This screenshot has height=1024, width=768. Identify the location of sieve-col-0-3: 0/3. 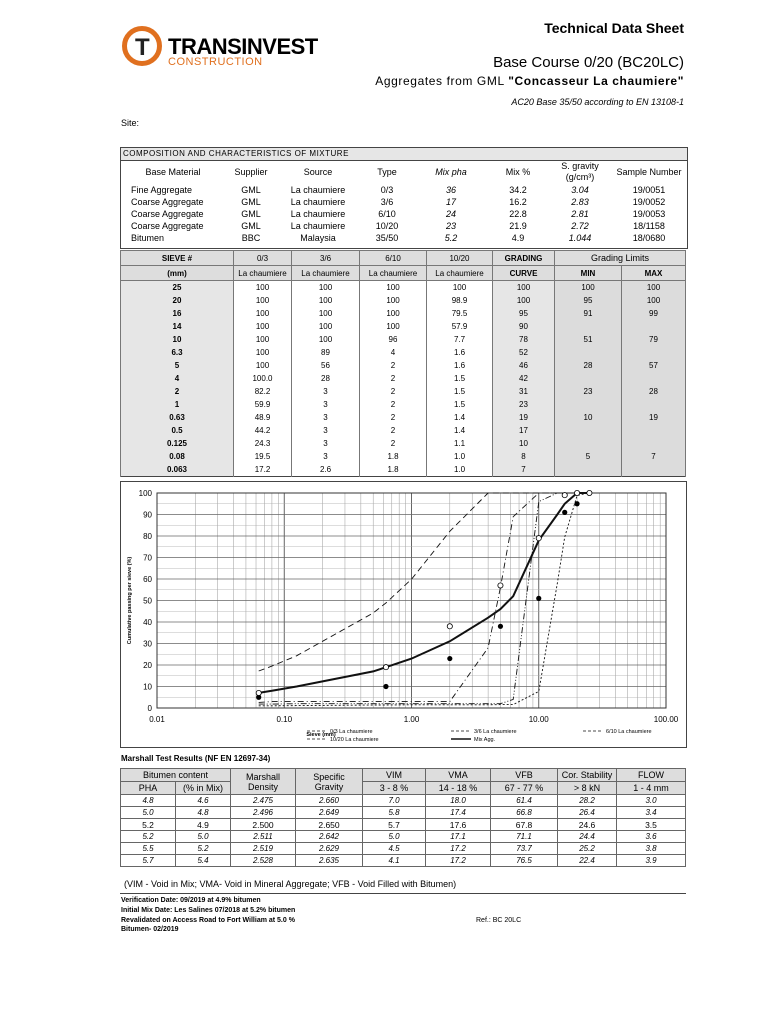
(262, 258).